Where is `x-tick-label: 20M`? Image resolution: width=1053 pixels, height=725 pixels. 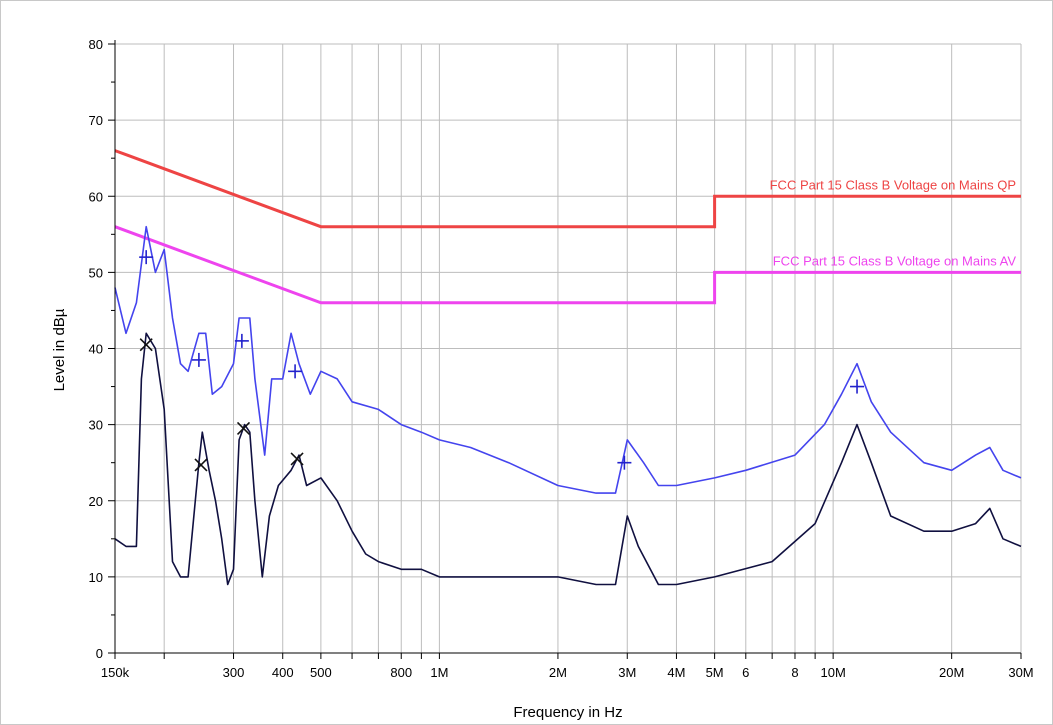
x-tick-label: 20M is located at coordinates (951, 672).